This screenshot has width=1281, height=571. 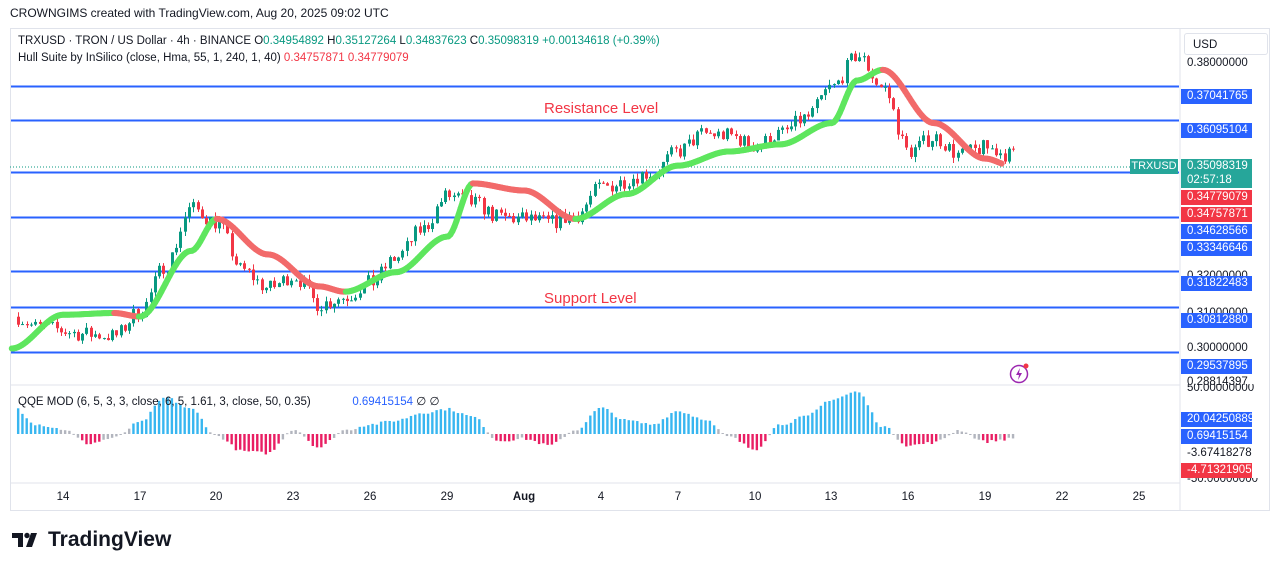 I want to click on brand-name: TradingView, so click(x=110, y=539).